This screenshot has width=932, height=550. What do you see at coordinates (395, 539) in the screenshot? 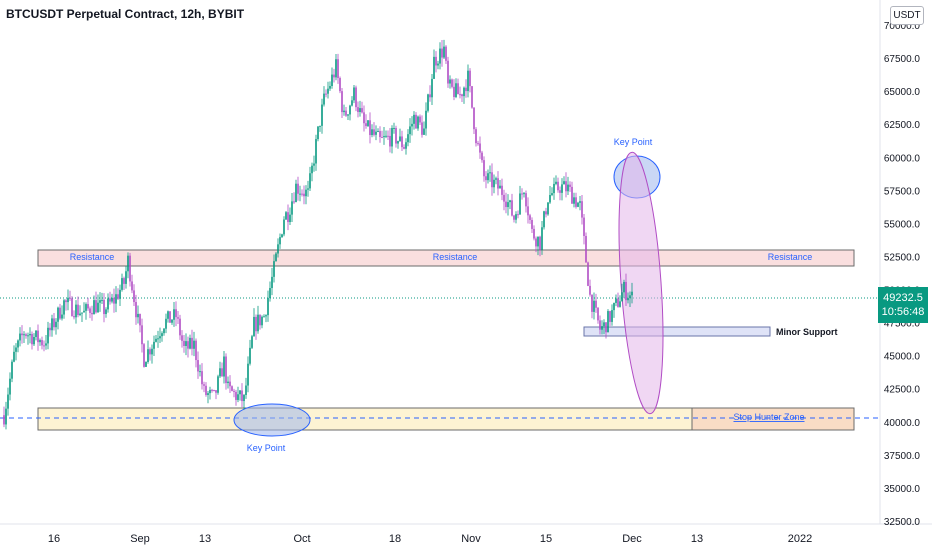
I see `x-tick-label: 18` at bounding box center [395, 539].